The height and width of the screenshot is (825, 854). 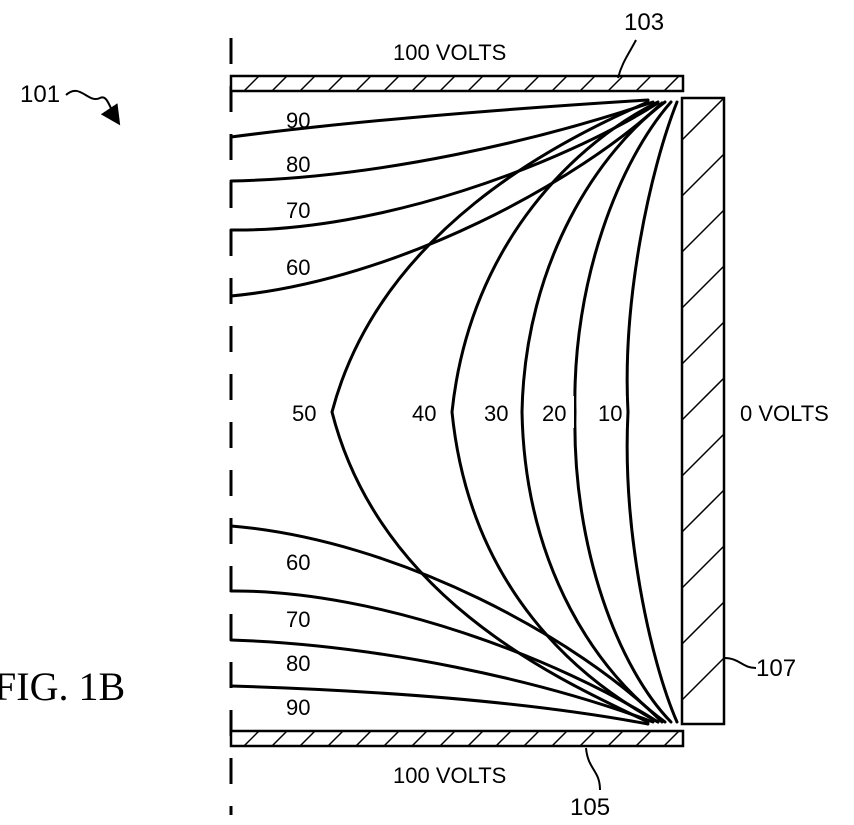 I want to click on side-electrode, so click(x=703, y=411).